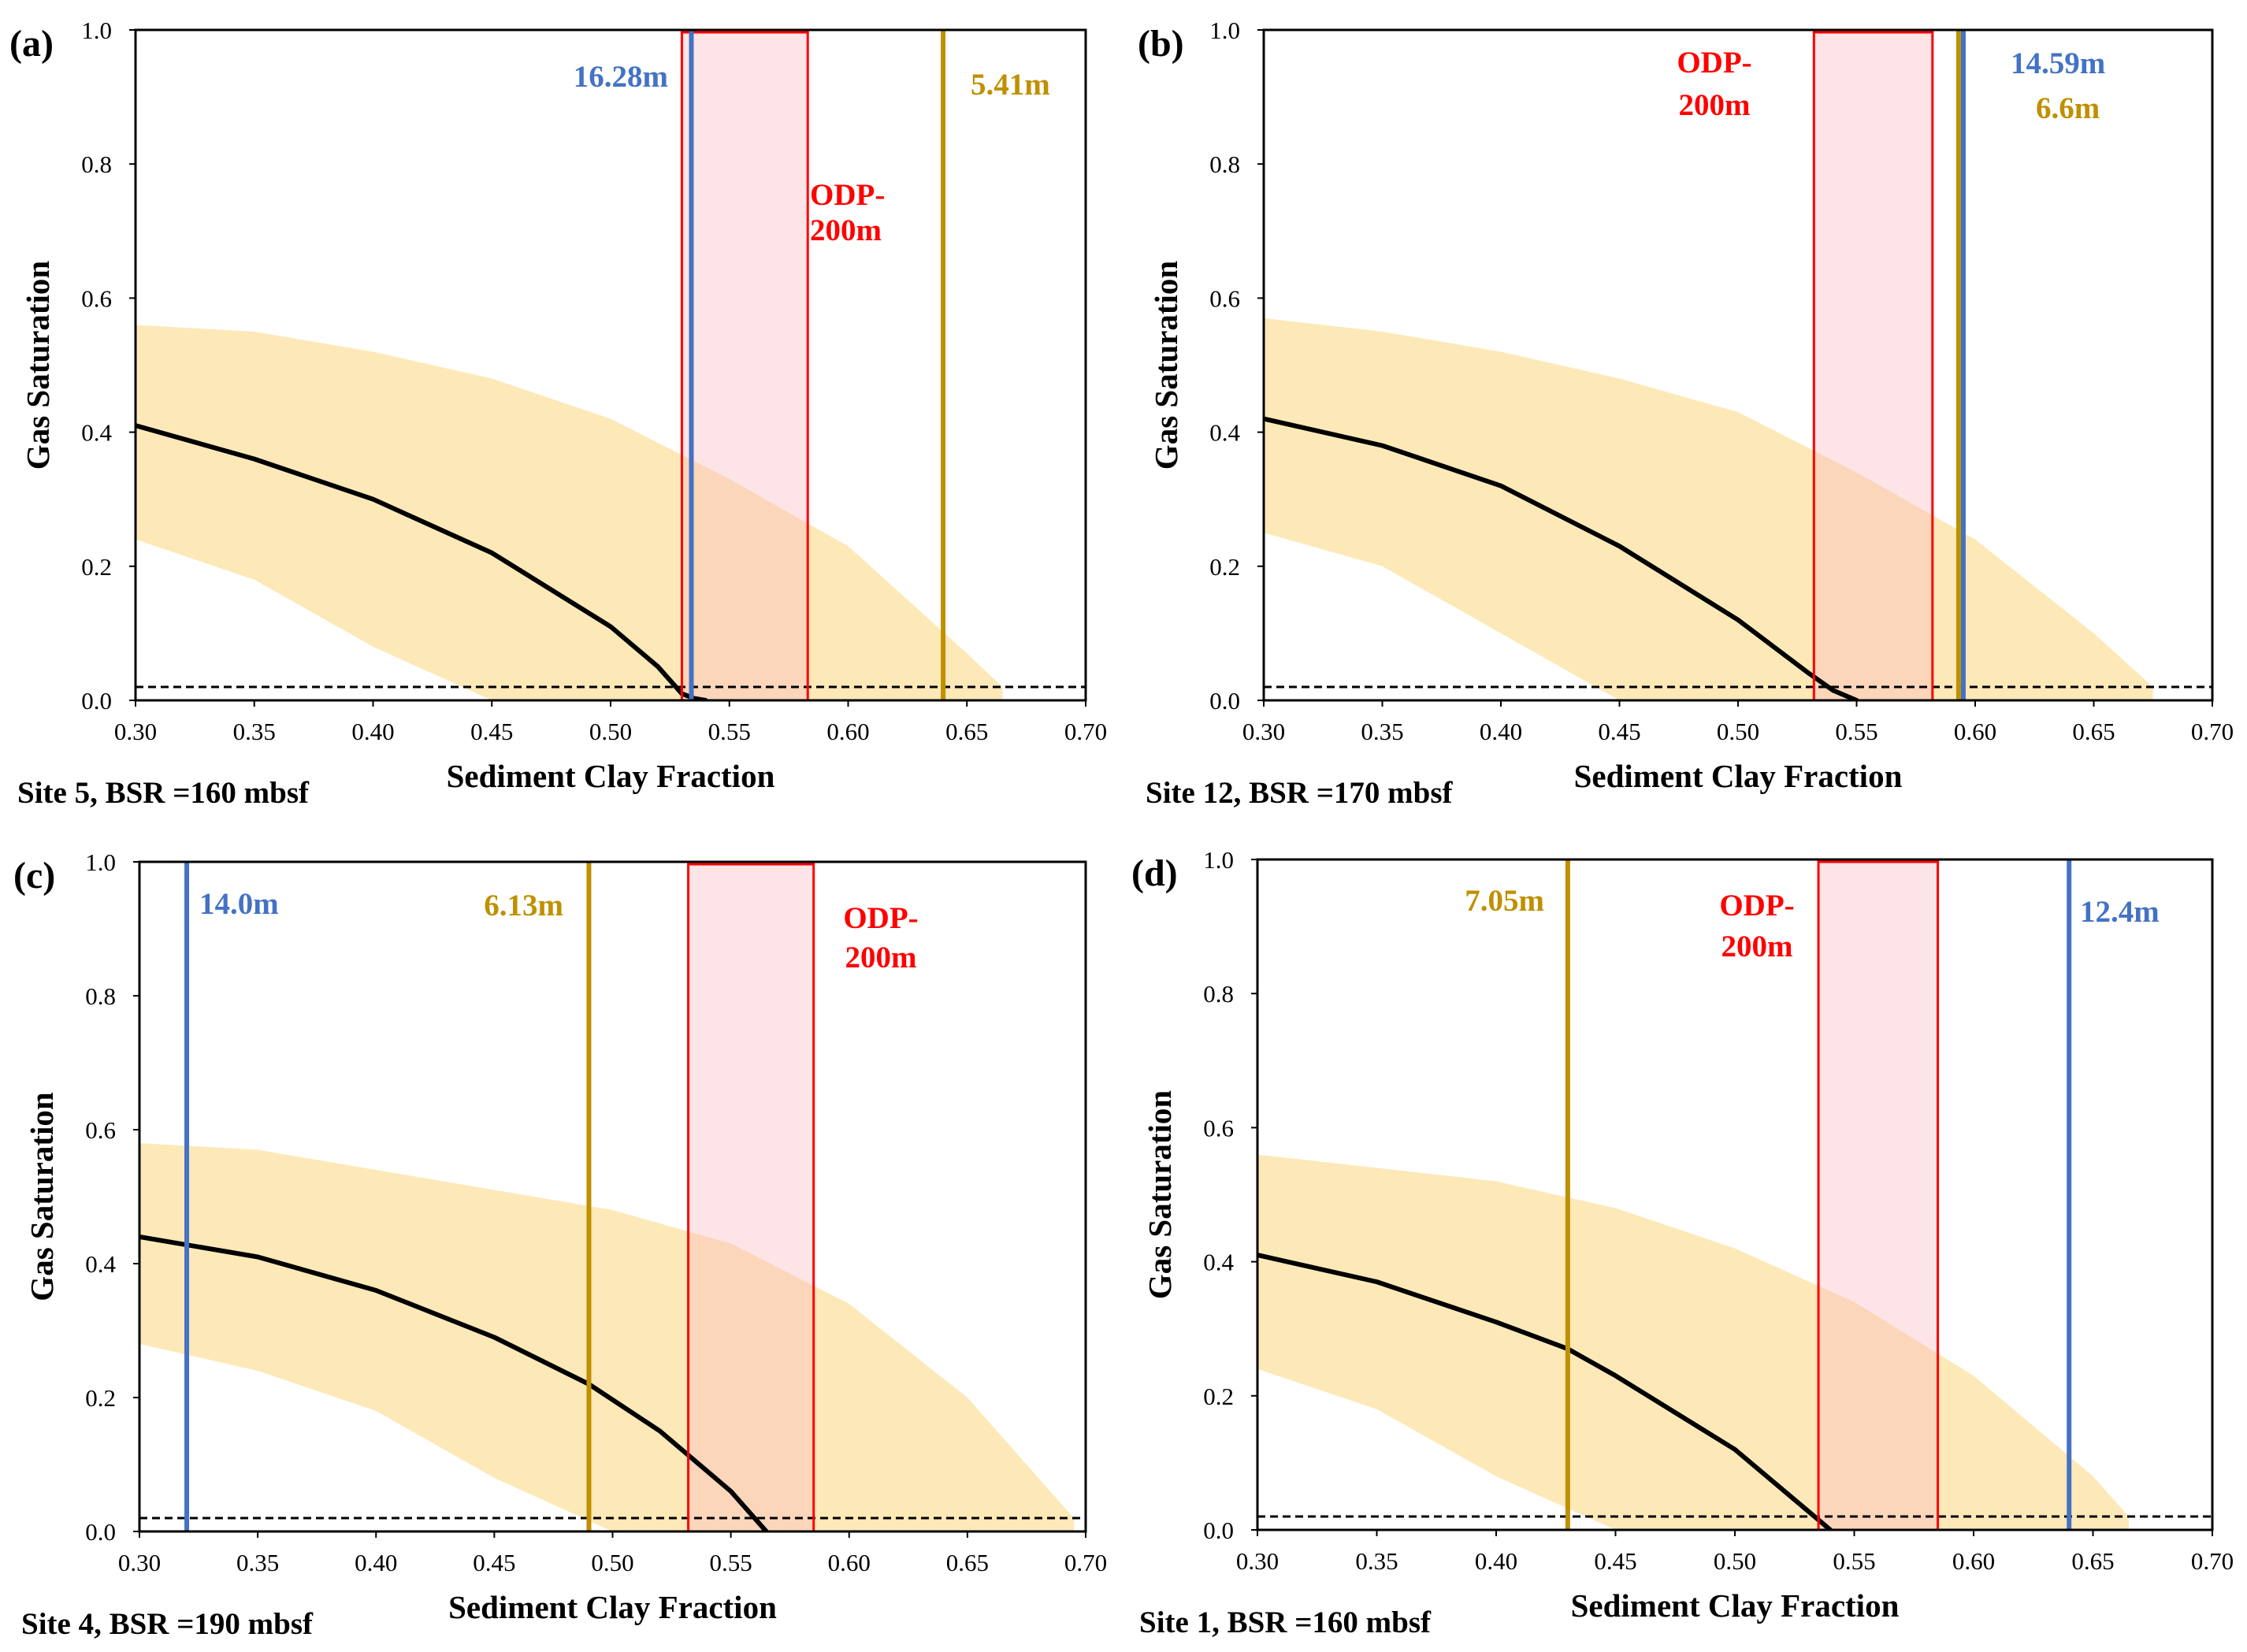 The width and height of the screenshot is (2247, 1652). I want to click on panel-label: (a), so click(31, 44).